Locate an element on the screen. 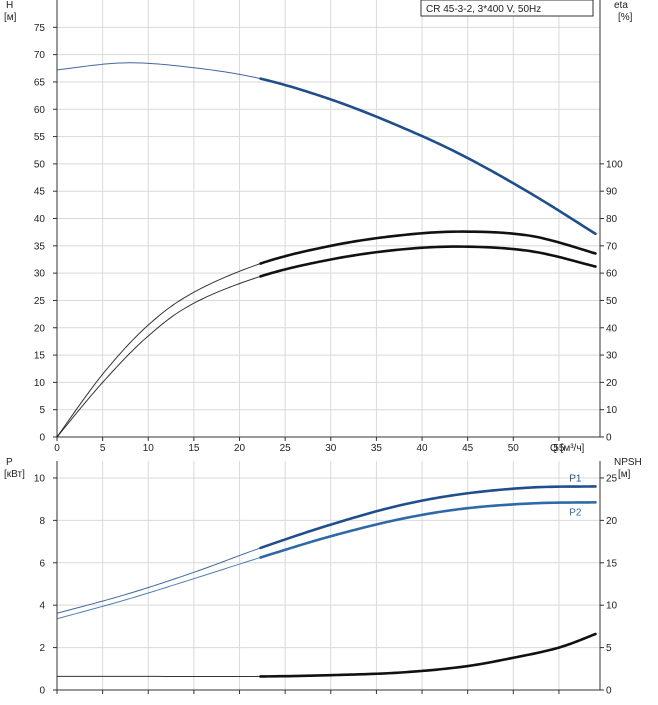 The width and height of the screenshot is (658, 705). left-tick-label: 65 is located at coordinates (40, 82).